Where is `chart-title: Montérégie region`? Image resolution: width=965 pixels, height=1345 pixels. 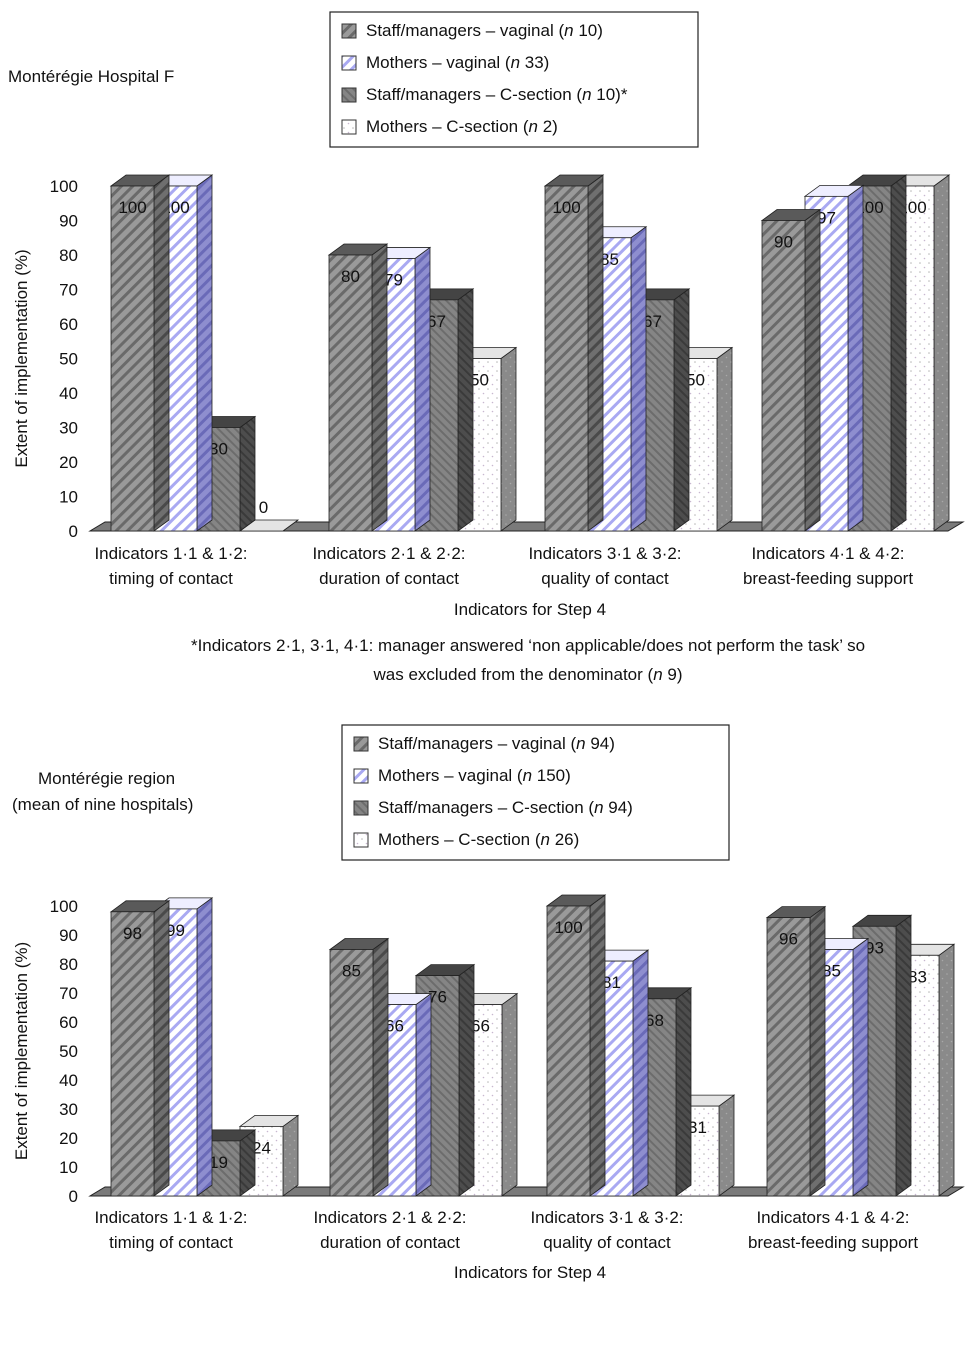 chart-title: Montérégie region is located at coordinates (106, 778).